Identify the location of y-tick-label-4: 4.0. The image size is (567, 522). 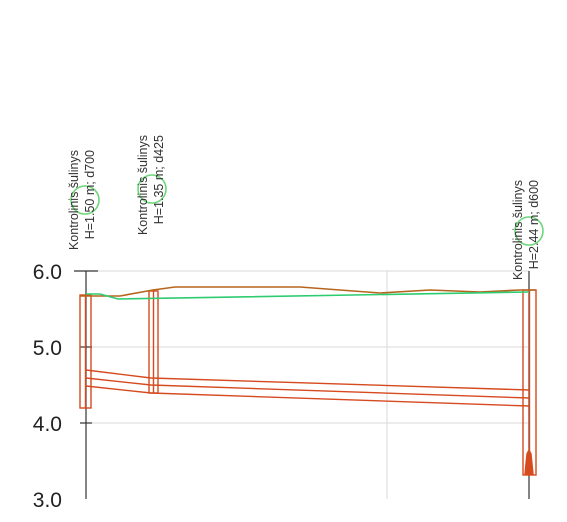
(47, 424).